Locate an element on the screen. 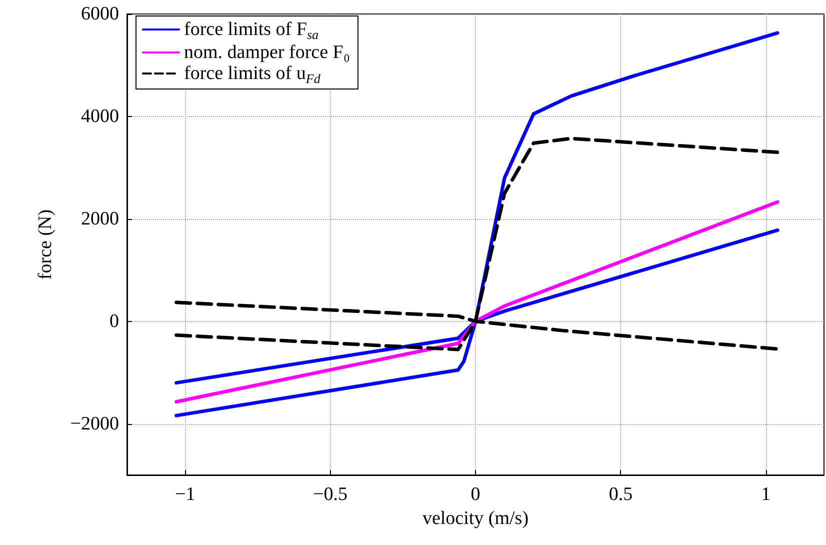 This screenshot has width=826, height=545. x-tick-label: 0.5 is located at coordinates (620, 494).